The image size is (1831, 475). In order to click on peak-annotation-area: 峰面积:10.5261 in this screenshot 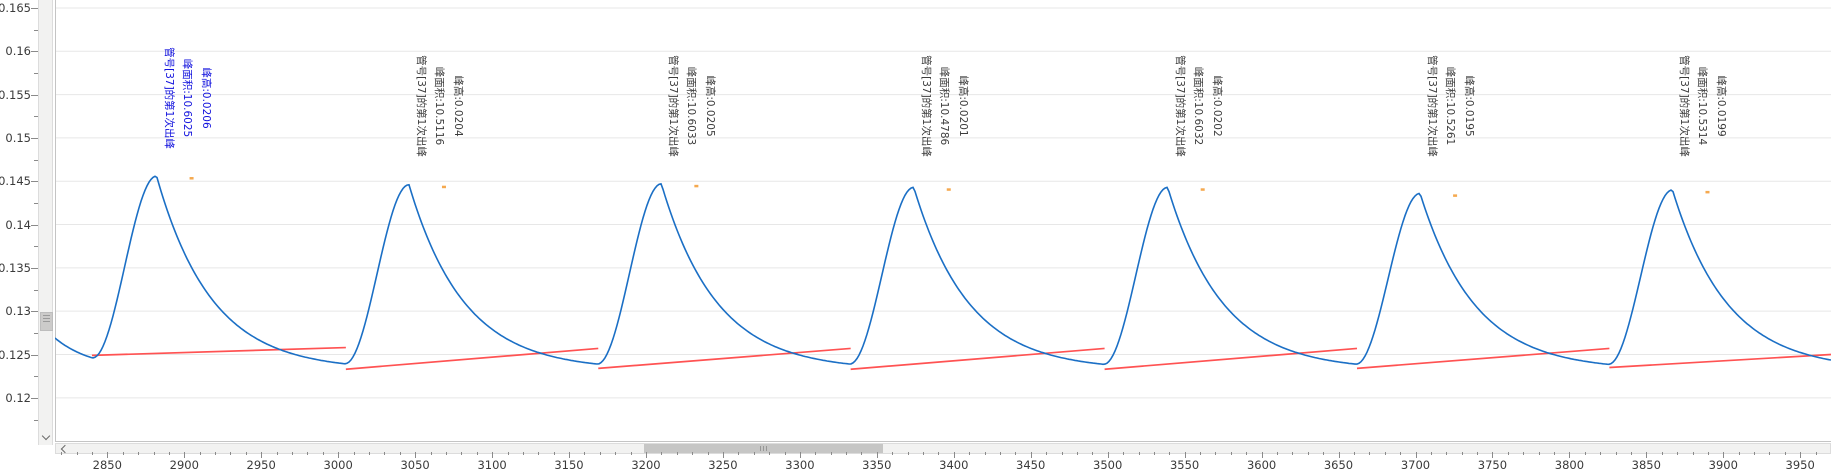, I will do `click(1450, 106)`.